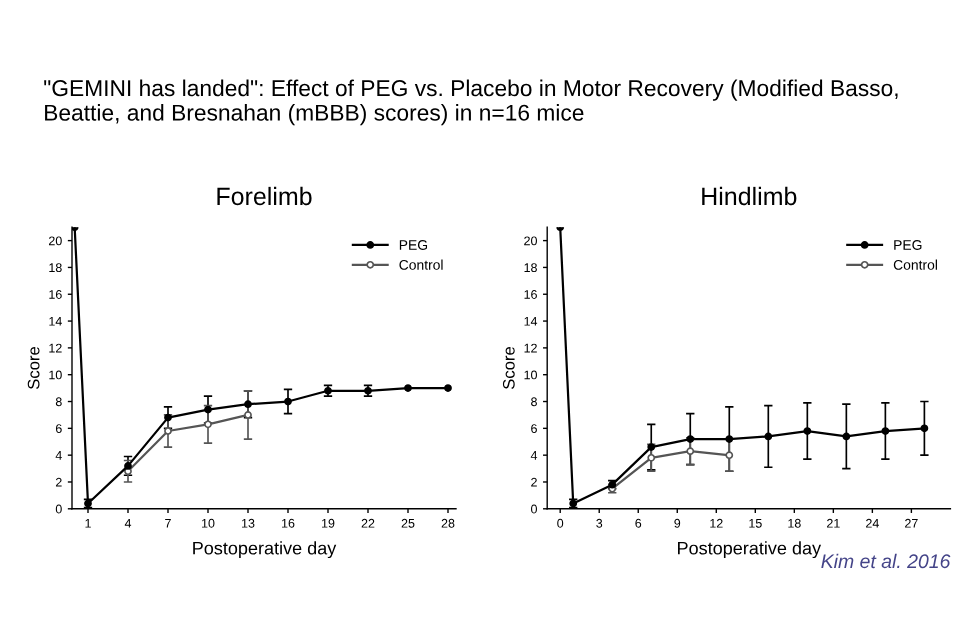 This screenshot has height=640, width=960. Describe the element at coordinates (749, 196) in the screenshot. I see `chart-title: Hindlimb` at that location.